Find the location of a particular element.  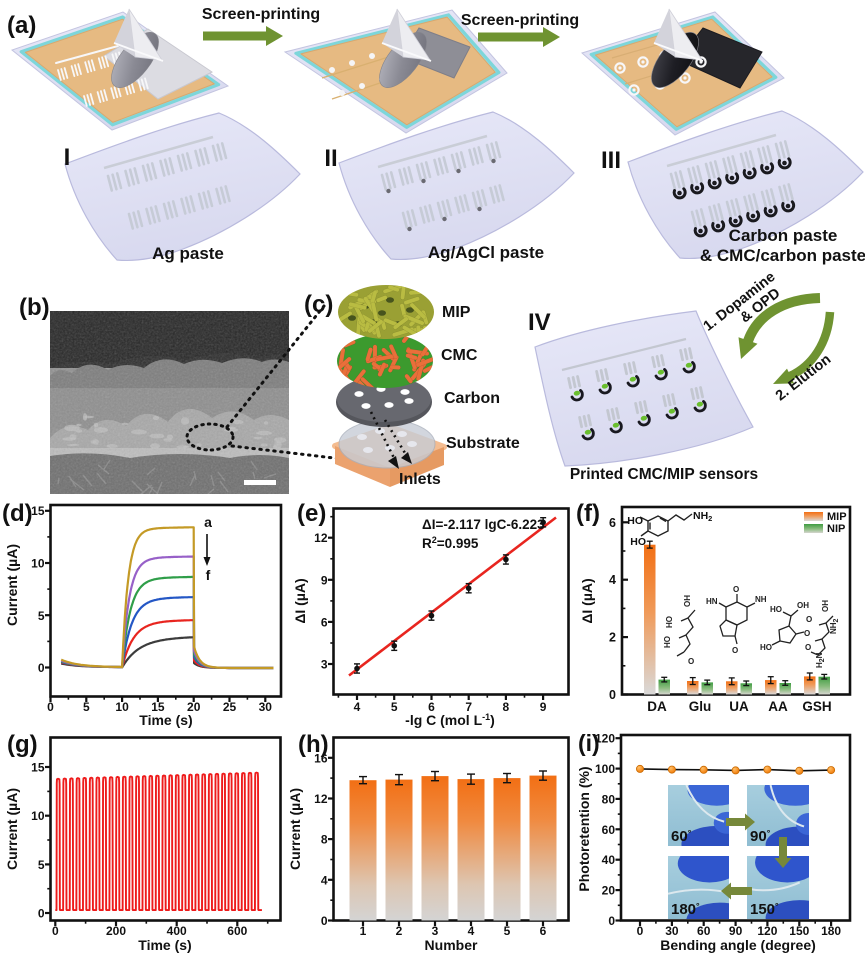

svg-text: H2N is located at coordinates (820, 660).